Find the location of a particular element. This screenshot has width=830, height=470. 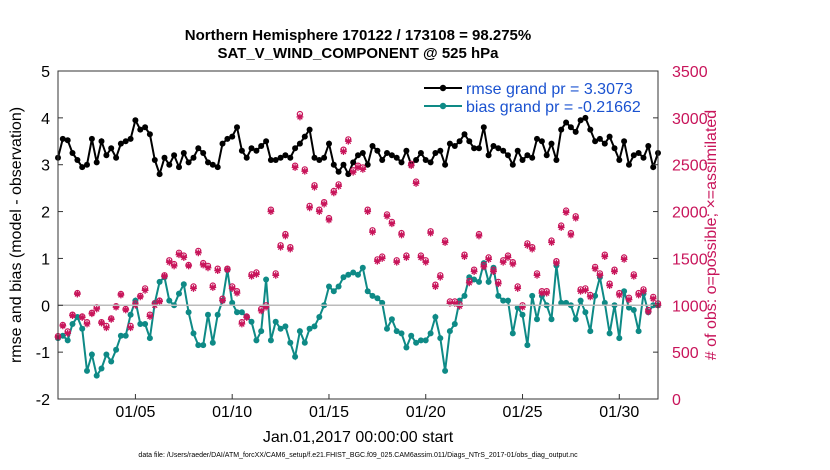

legend-marker is located at coordinates (443, 106).